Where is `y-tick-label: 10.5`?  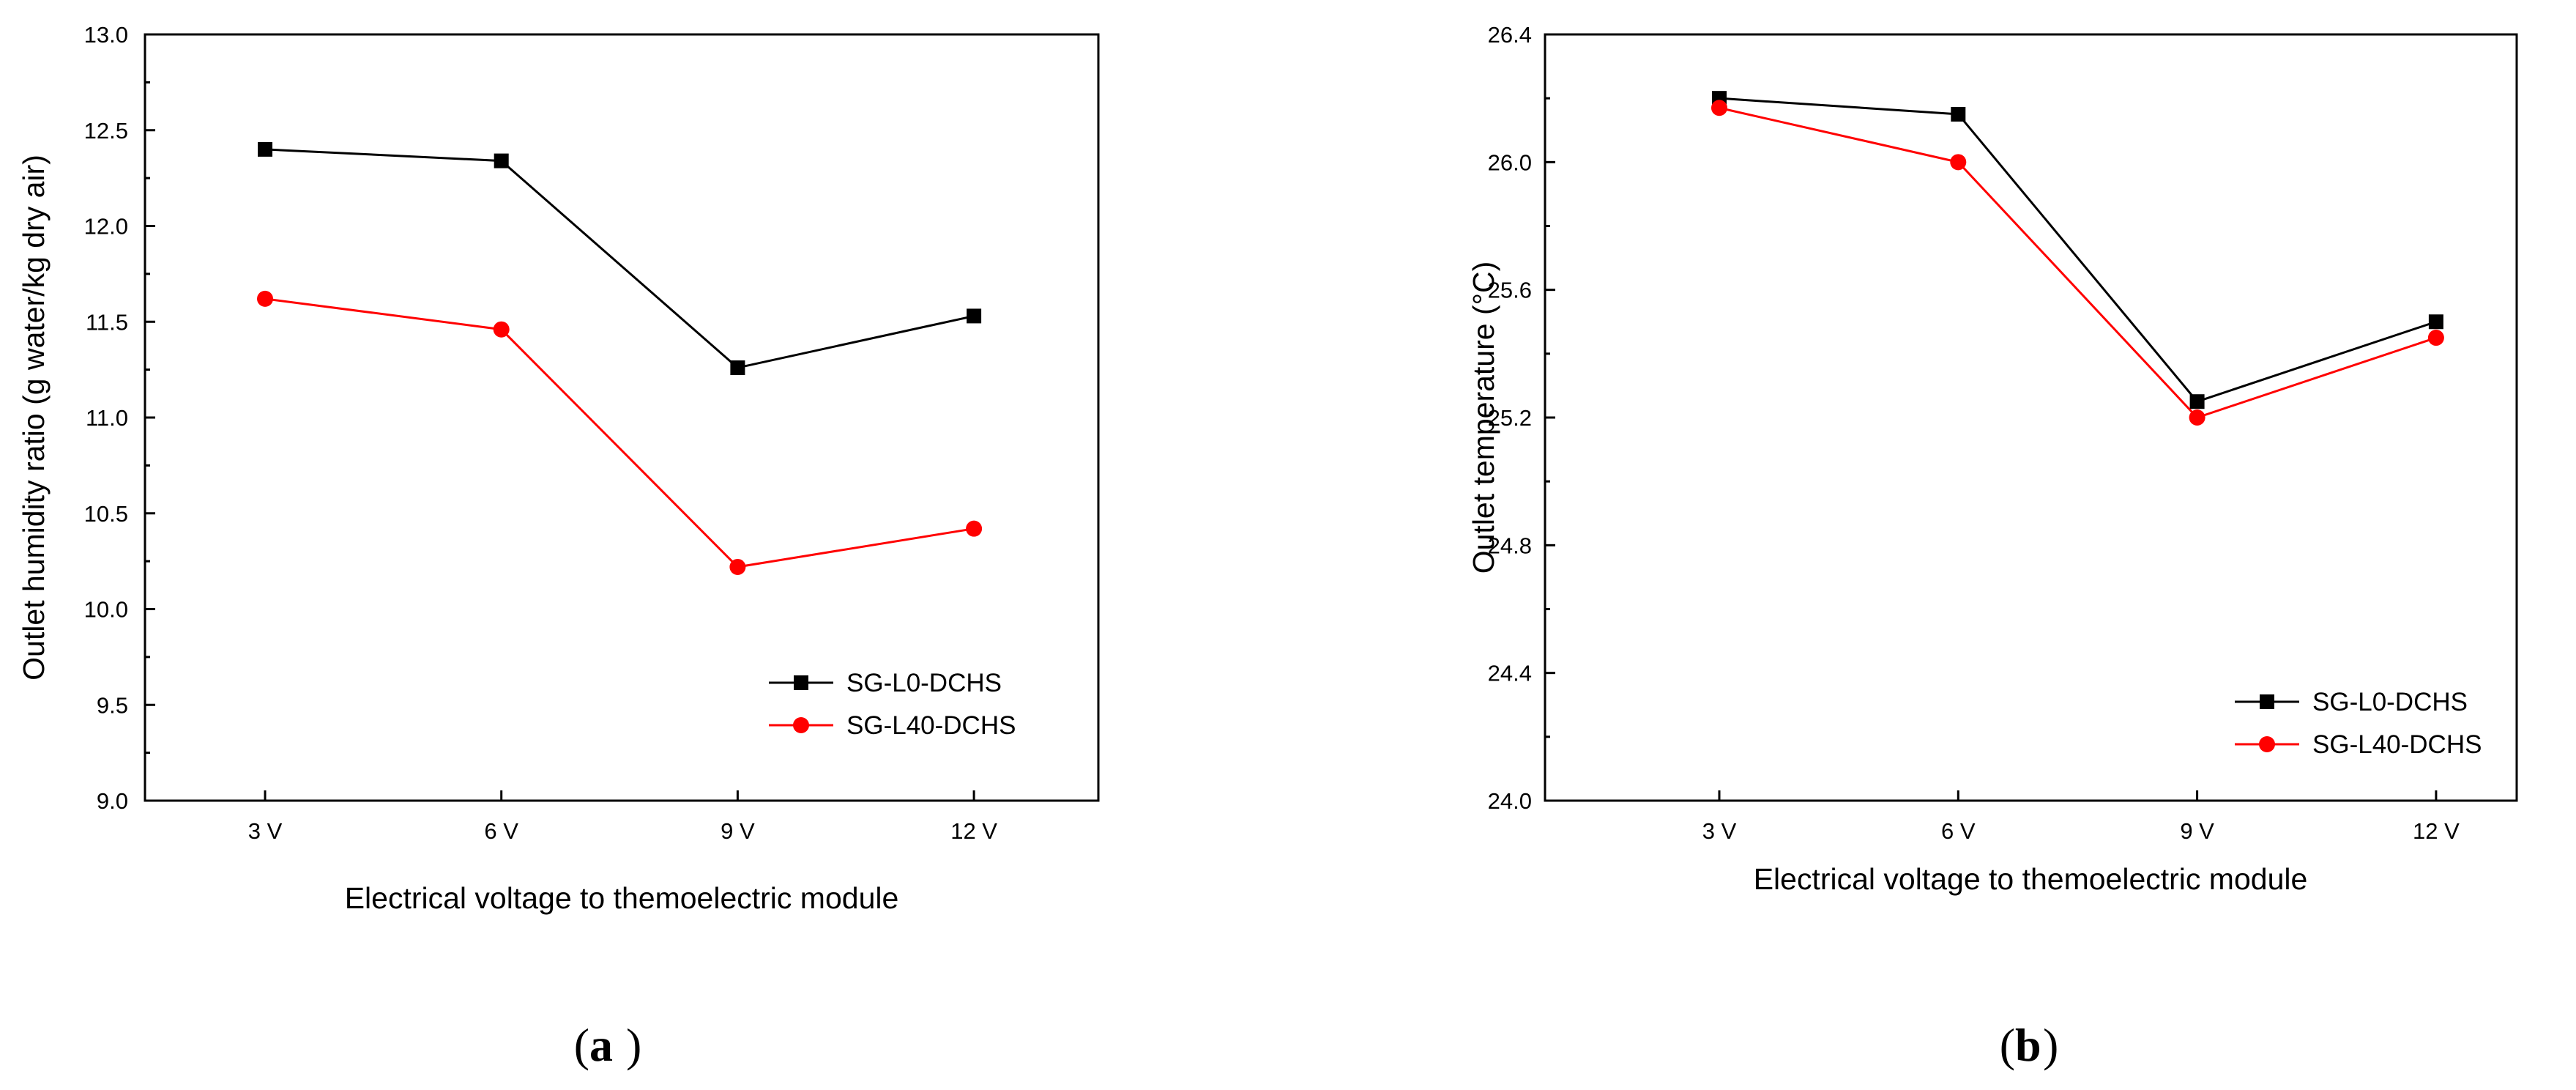 y-tick-label: 10.5 is located at coordinates (106, 514).